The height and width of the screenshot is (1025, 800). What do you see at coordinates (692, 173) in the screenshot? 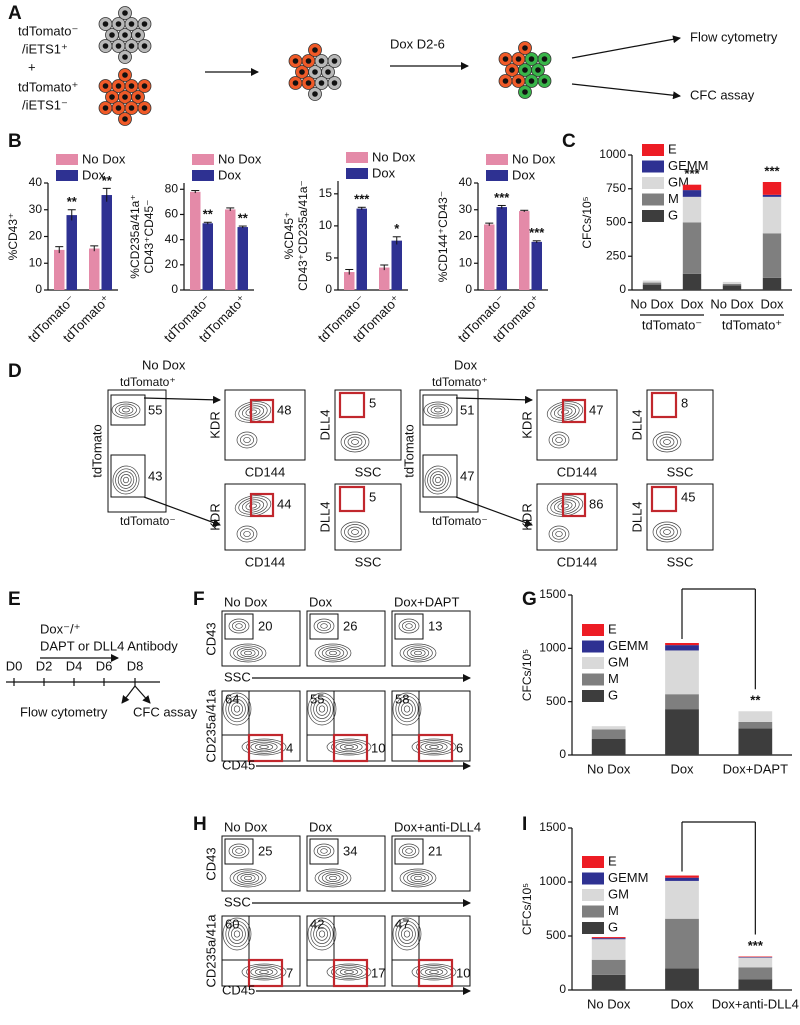
I see `significance: ***` at bounding box center [692, 173].